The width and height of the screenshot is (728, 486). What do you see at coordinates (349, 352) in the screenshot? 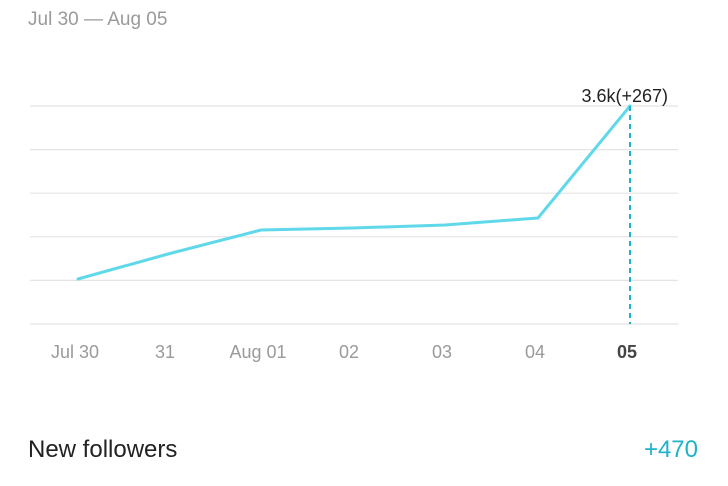
I see `x-tick-label: 02` at bounding box center [349, 352].